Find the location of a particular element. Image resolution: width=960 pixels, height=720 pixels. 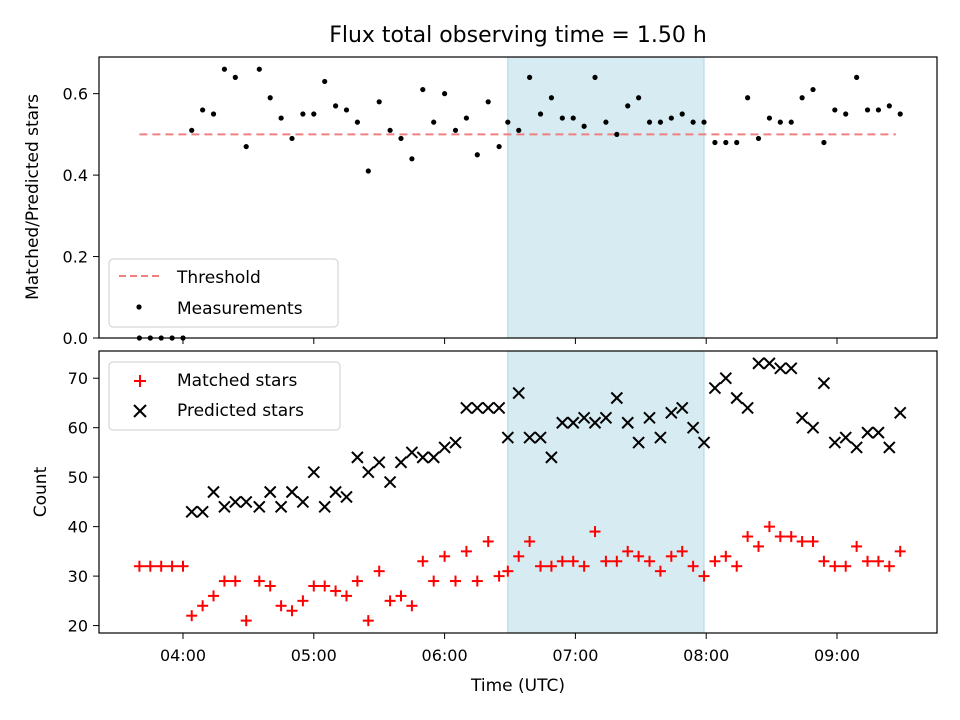

matched-stars-legend-swatch is located at coordinates (140, 381).